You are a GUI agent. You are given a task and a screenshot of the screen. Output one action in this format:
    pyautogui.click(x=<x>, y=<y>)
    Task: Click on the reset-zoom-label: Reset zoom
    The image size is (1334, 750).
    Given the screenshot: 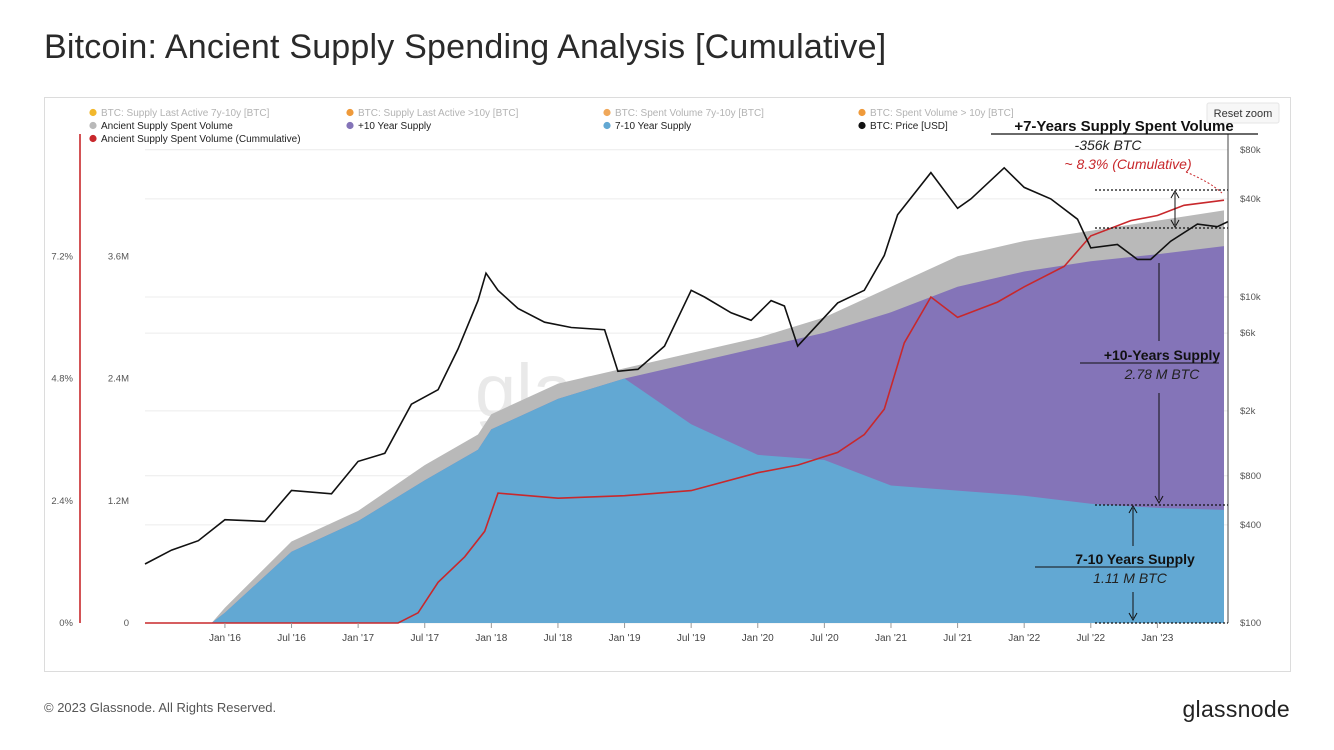 What is the action you would take?
    pyautogui.click(x=1243, y=114)
    